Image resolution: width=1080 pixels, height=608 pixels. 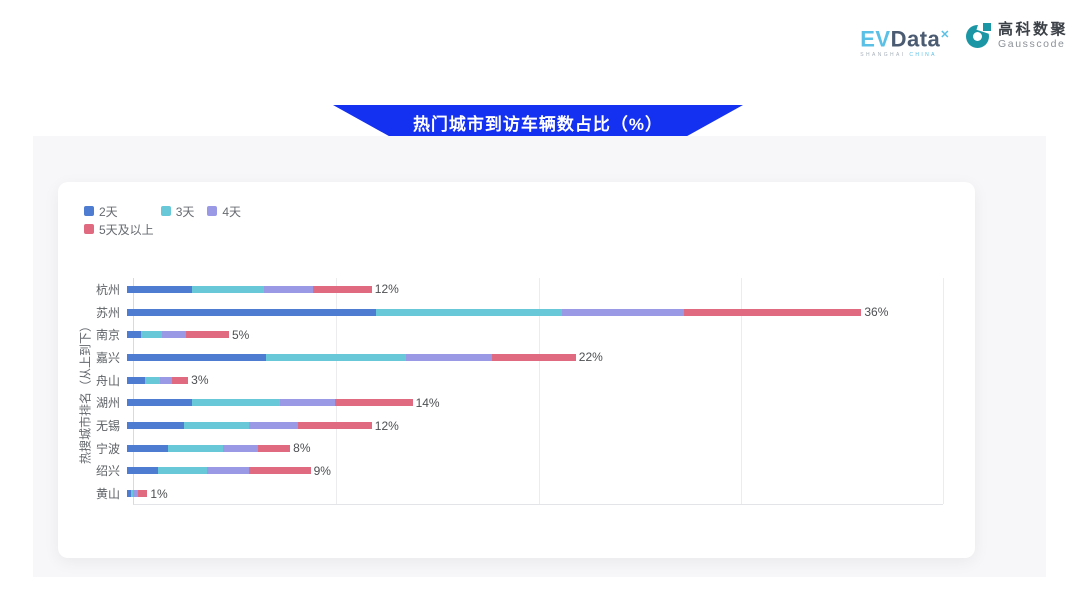 I want to click on city-label: 南京, so click(x=107, y=335).